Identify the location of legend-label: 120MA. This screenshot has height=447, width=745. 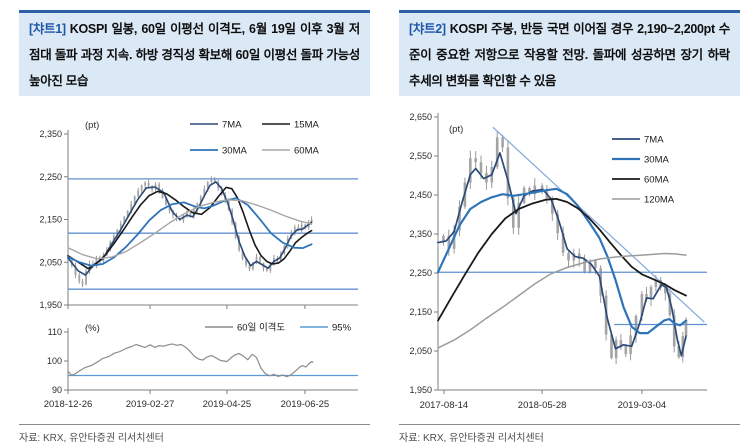
(659, 200).